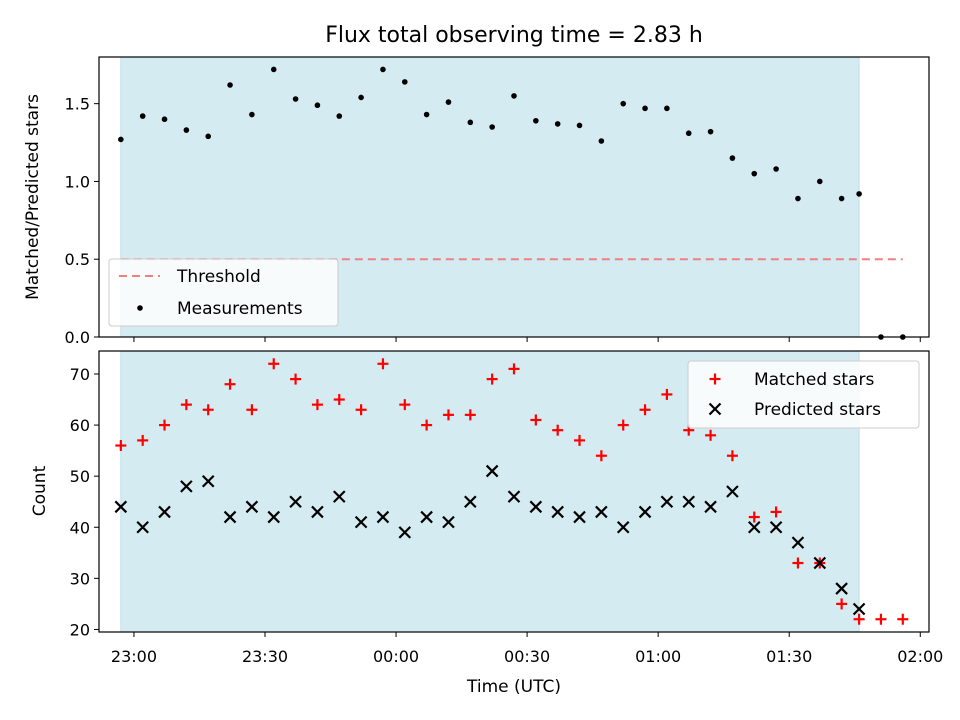  Describe the element at coordinates (223, 292) in the screenshot. I see `top-legend: Threshold Measurements` at that location.